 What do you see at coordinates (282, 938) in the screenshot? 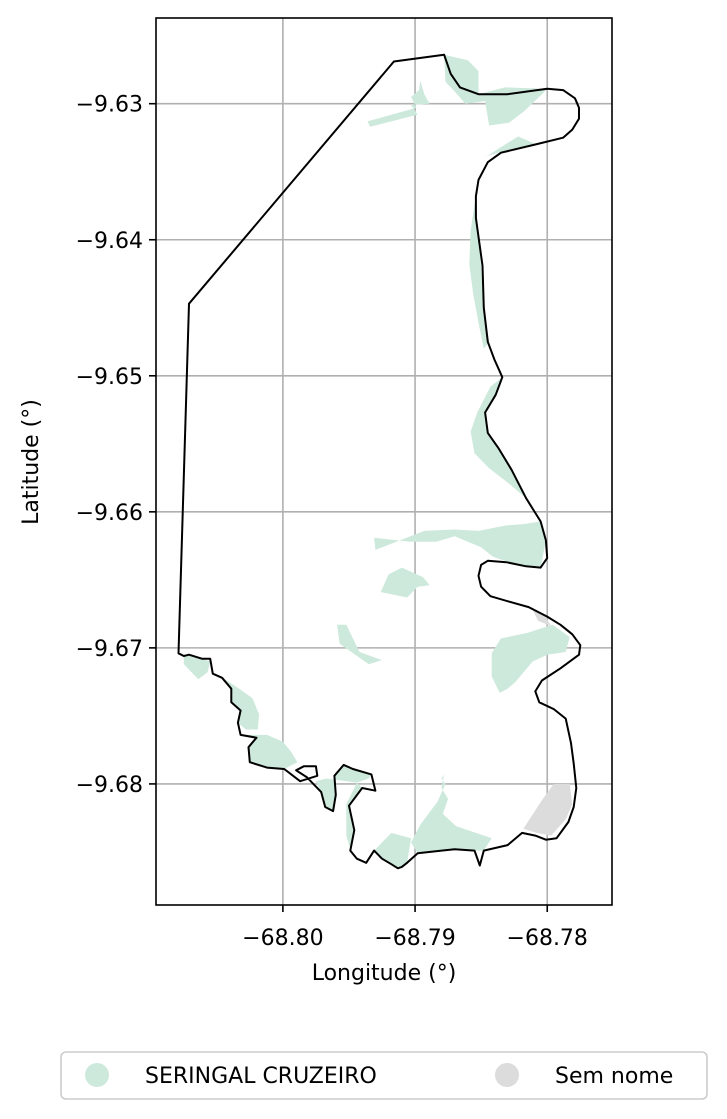
I see `x-tick-label: −68.80` at bounding box center [282, 938].